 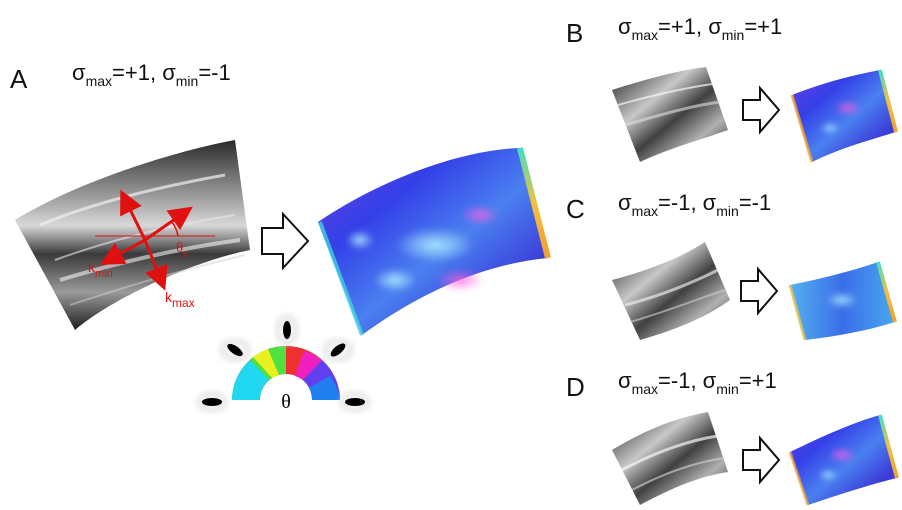 I want to click on orientation-glyphs, so click(x=283, y=363).